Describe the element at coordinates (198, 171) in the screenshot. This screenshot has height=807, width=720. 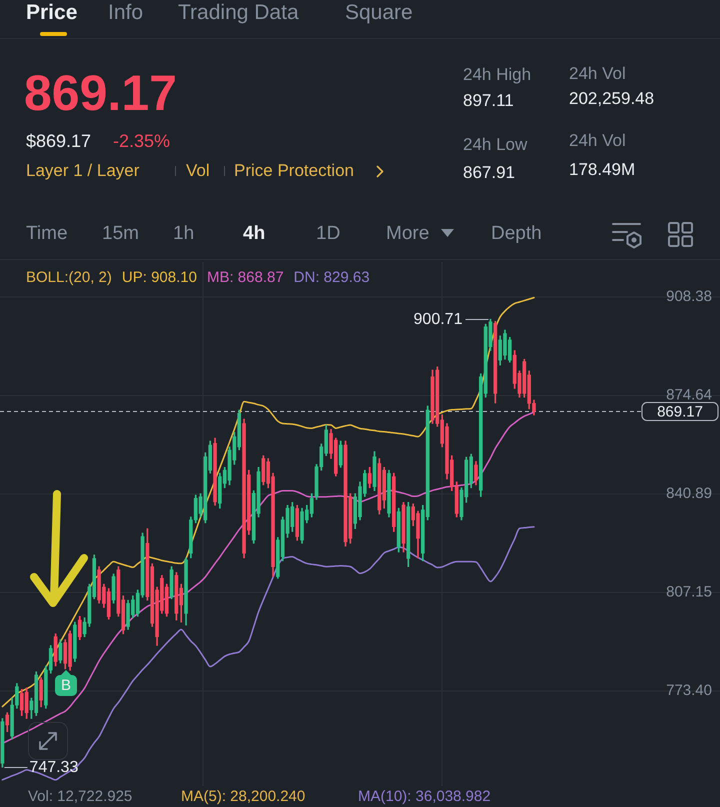
I see `text: Vol` at that location.